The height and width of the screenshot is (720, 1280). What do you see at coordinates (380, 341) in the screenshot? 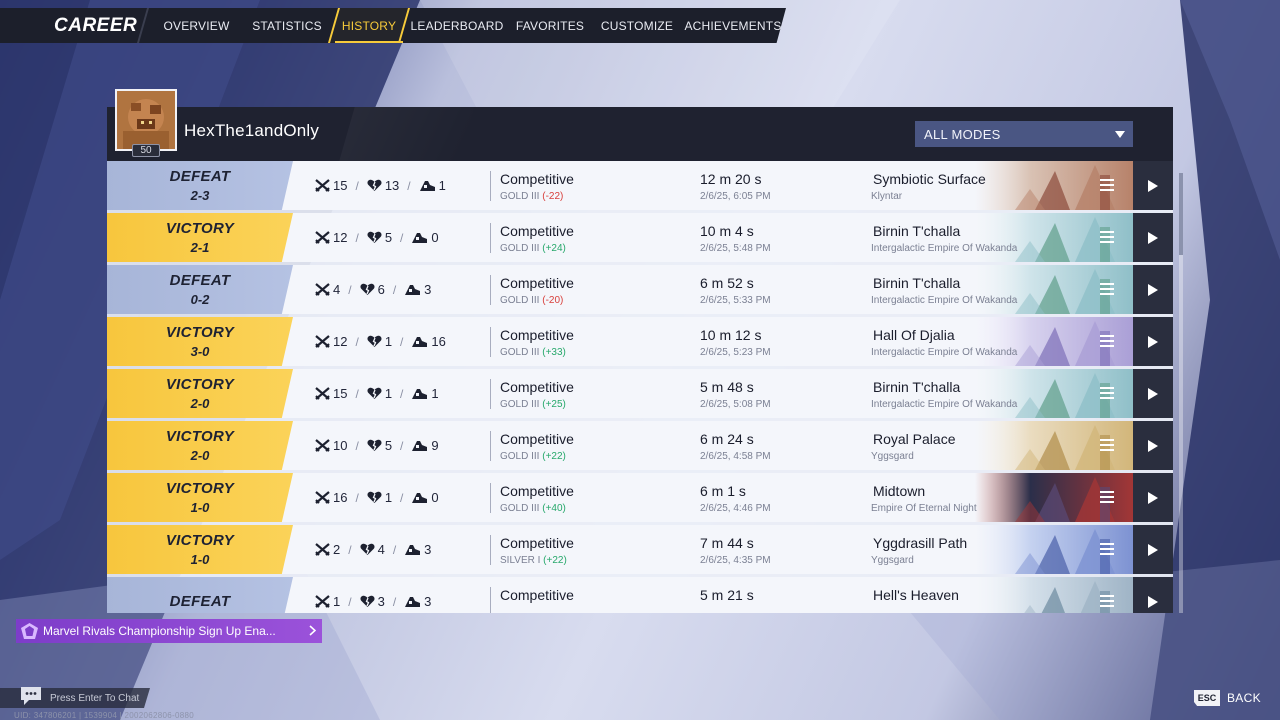
I see `kda-stats: 12 / 1 / 16` at bounding box center [380, 341].